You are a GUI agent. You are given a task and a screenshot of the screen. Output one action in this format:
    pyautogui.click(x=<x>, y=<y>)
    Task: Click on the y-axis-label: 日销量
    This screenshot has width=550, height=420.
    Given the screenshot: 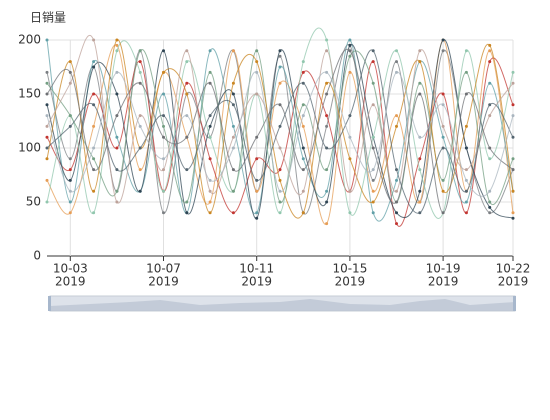 What is the action you would take?
    pyautogui.click(x=48, y=18)
    